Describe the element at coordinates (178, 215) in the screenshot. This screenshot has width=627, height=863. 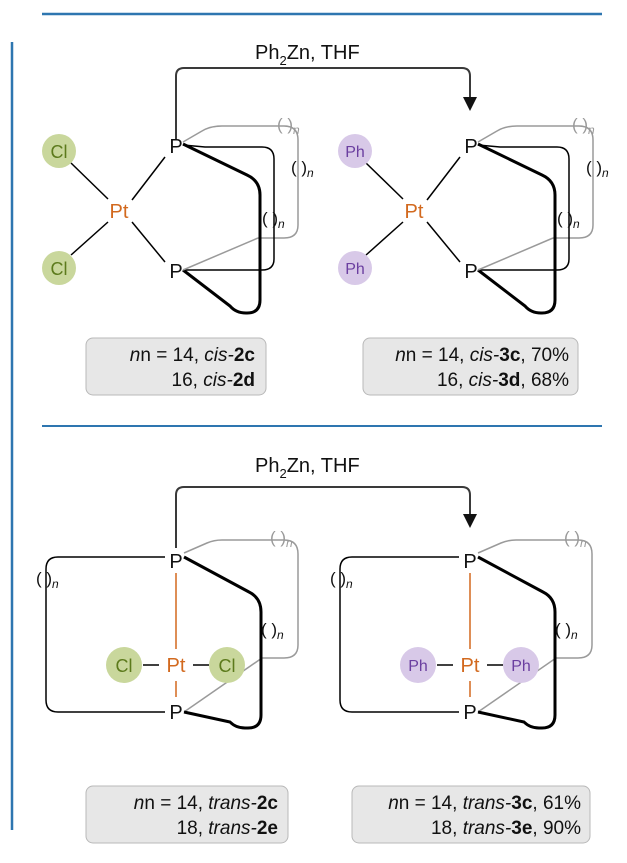
I see `cis-starting-complex: Cl Cl Pt P P ( )n ( )n ( )n` at that location.